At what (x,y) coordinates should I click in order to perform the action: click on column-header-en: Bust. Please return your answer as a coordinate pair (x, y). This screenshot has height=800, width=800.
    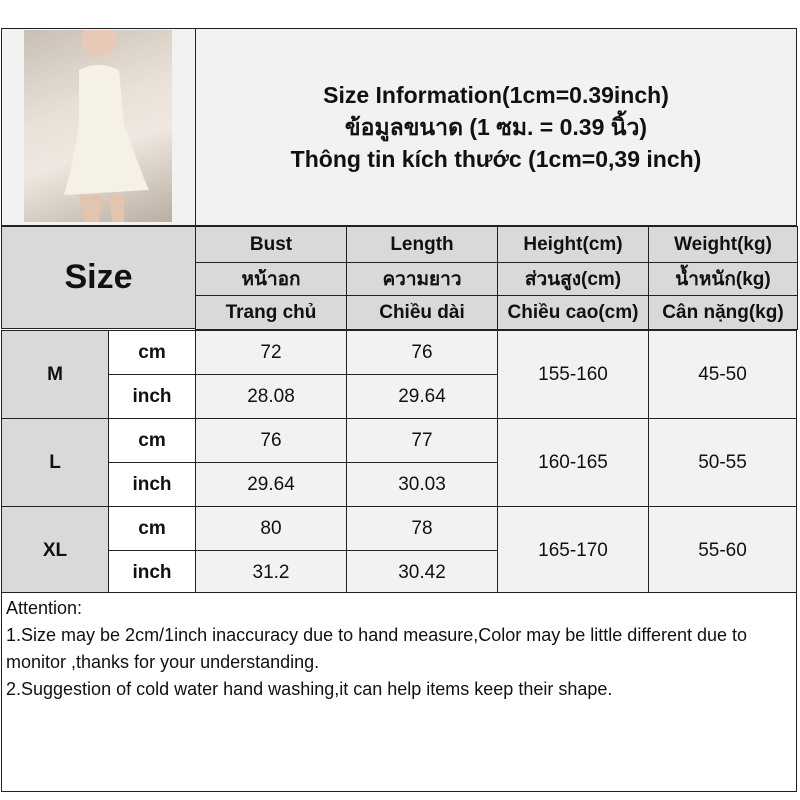
    Looking at the image, I should click on (271, 244).